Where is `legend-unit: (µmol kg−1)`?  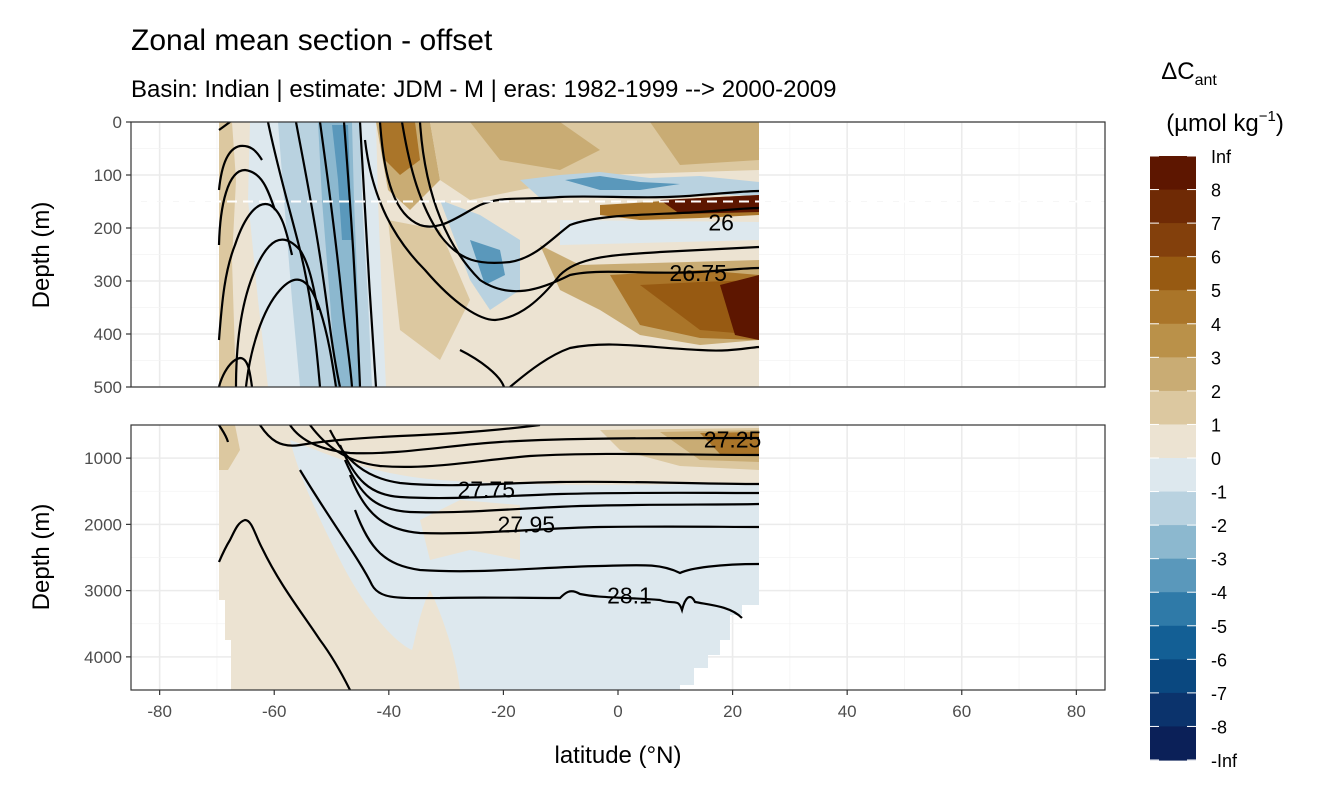 legend-unit: (µmol kg−1) is located at coordinates (1225, 122).